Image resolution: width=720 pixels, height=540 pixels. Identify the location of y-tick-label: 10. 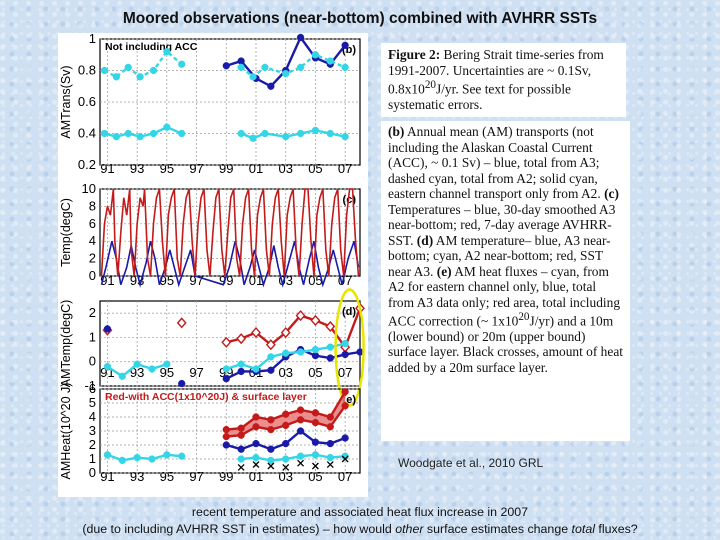
(89, 188).